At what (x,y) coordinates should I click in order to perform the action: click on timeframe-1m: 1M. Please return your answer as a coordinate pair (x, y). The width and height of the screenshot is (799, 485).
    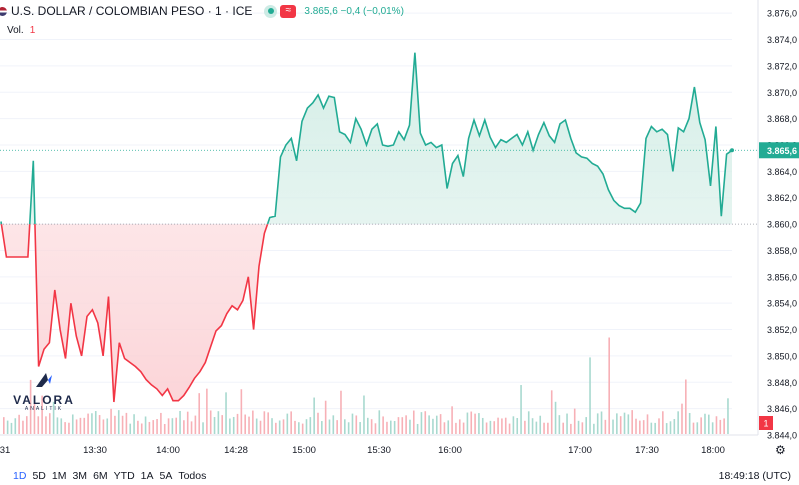
    Looking at the image, I should click on (59, 475).